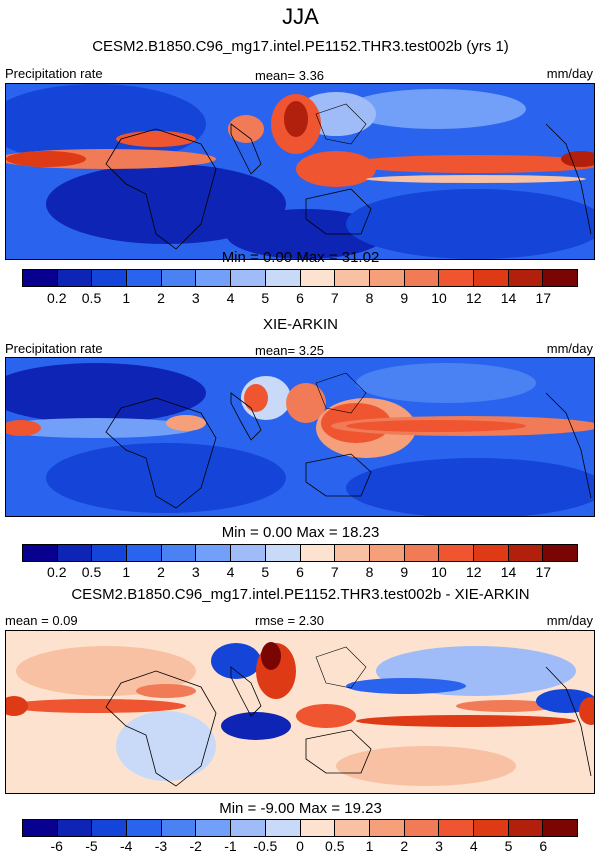 This screenshot has height=857, width=601. Describe the element at coordinates (300, 324) in the screenshot. I see `panel2-title: XIE-ARKIN` at that location.